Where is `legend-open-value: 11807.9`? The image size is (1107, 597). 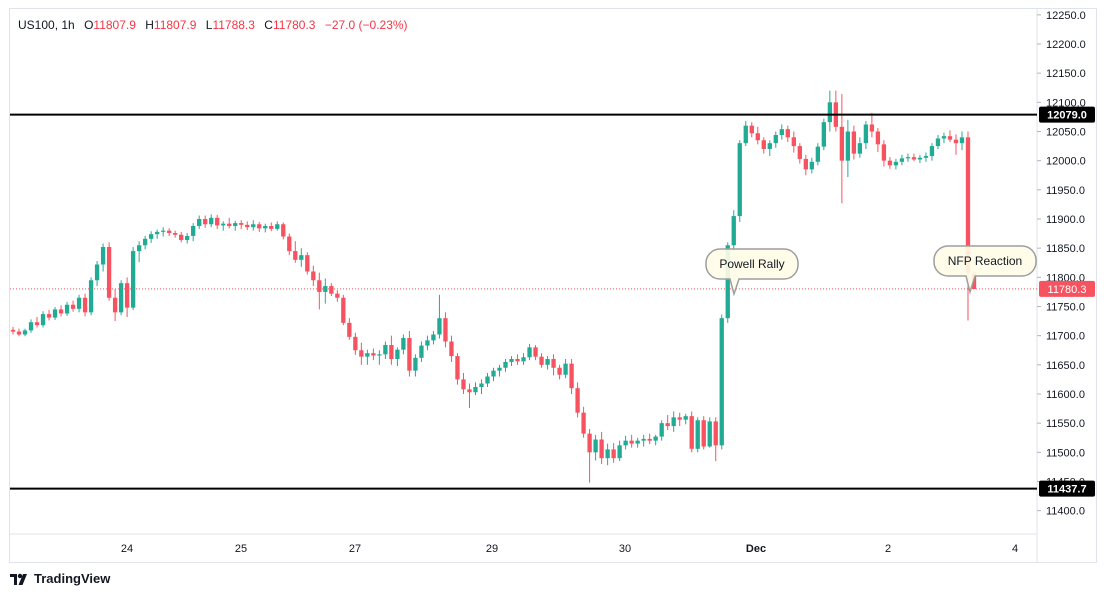 legend-open-value: 11807.9 is located at coordinates (114, 25).